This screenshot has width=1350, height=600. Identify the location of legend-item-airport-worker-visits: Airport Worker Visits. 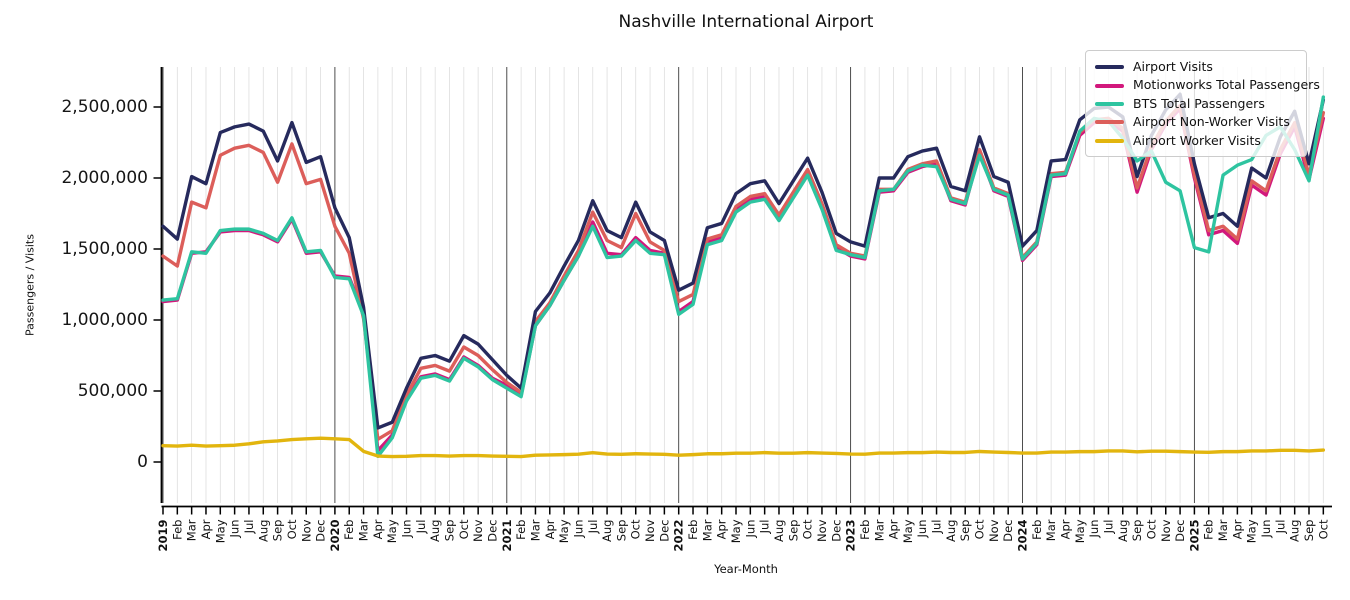
(1196, 141).